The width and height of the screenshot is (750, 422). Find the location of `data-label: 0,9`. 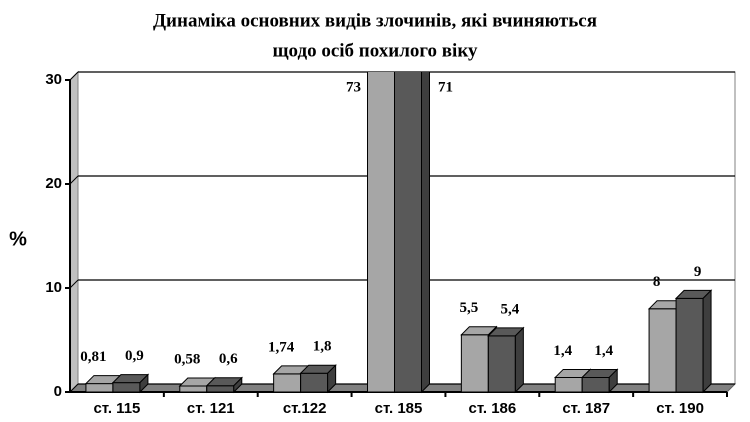

data-label: 0,9 is located at coordinates (134, 356).